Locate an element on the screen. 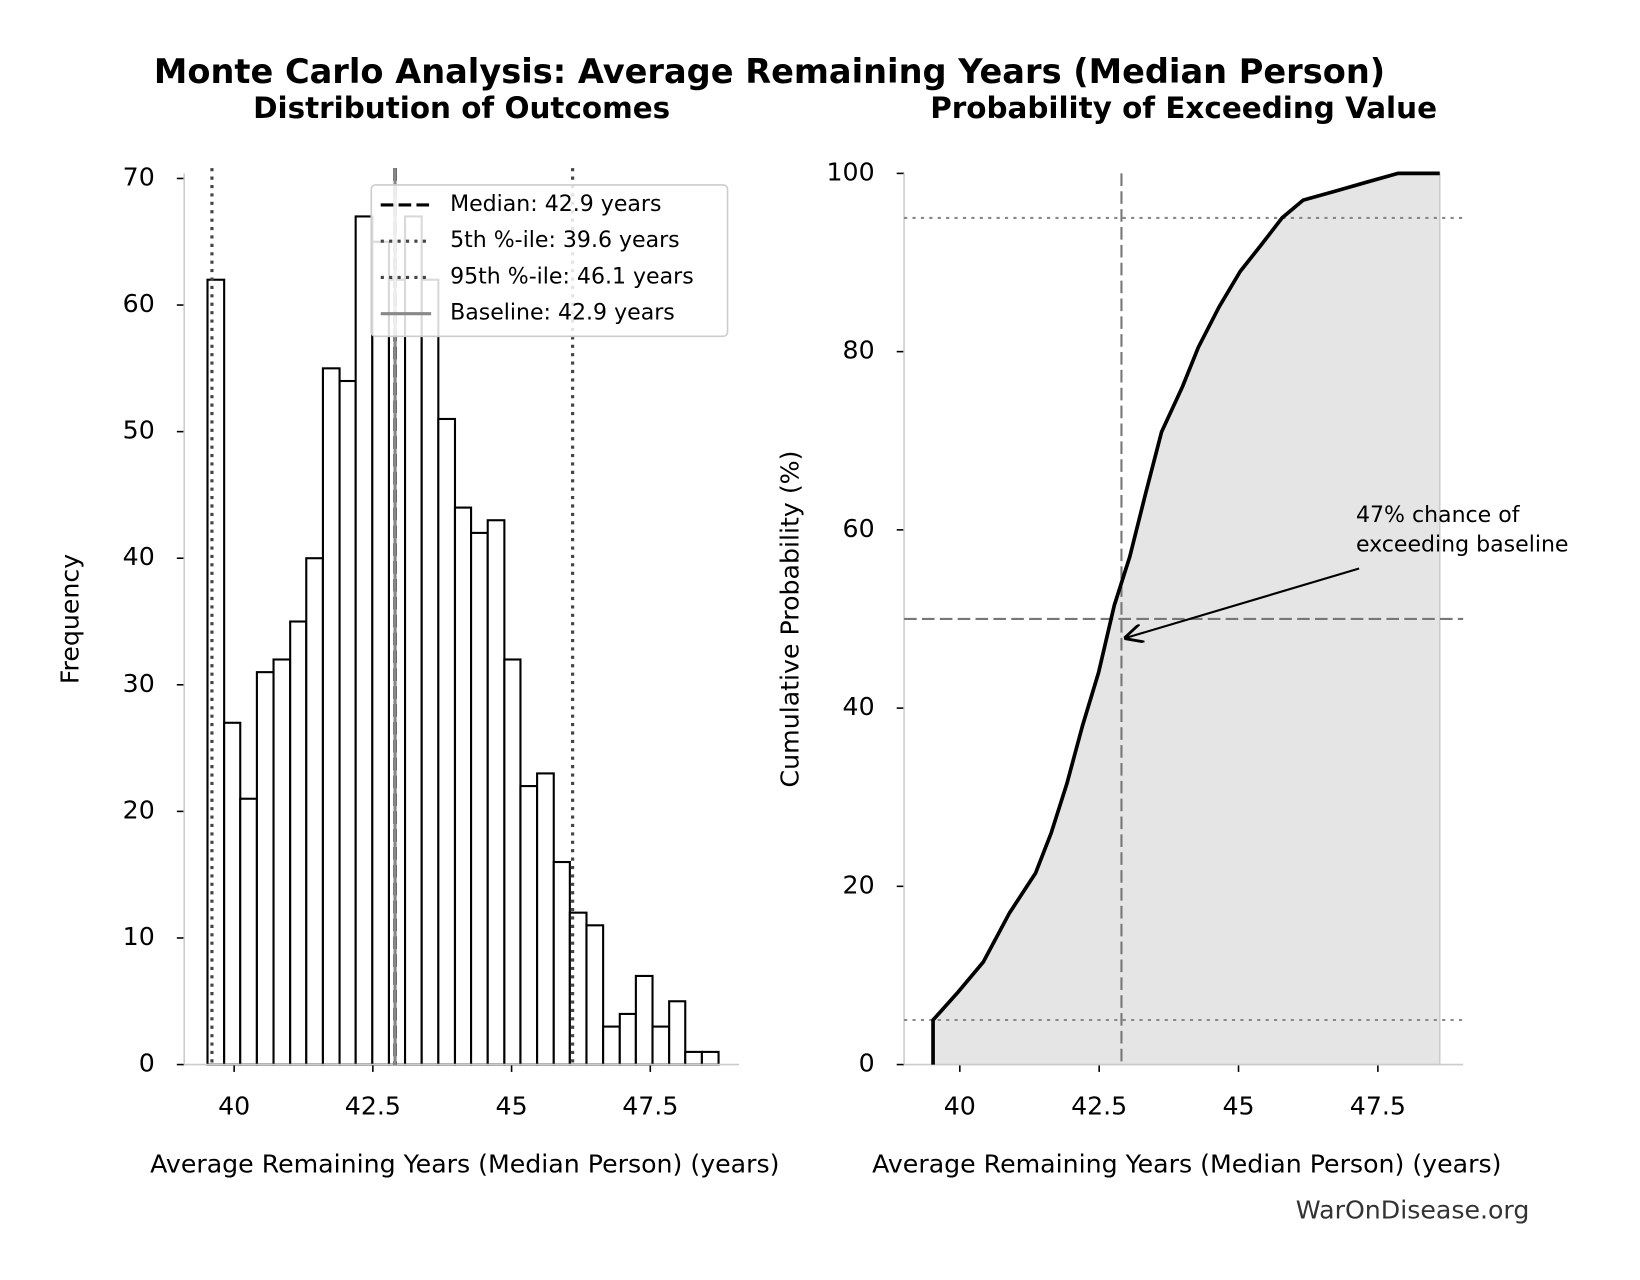  y-tick-label: 80 is located at coordinates (859, 350).